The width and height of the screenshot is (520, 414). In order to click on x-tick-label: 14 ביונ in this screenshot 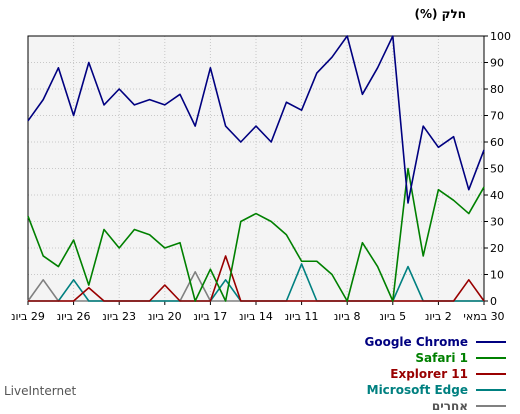, I will do `click(256, 316)`.